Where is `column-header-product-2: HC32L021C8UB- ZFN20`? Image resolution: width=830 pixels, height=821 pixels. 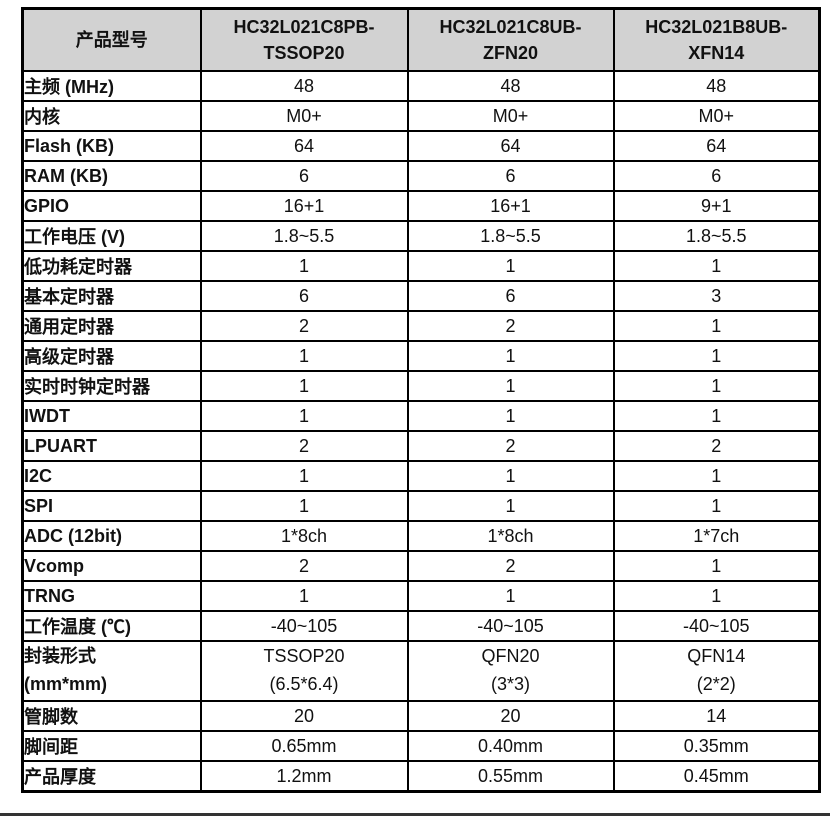
column-header-product-2: HC32L021C8UB- ZFN20 is located at coordinates (510, 39).